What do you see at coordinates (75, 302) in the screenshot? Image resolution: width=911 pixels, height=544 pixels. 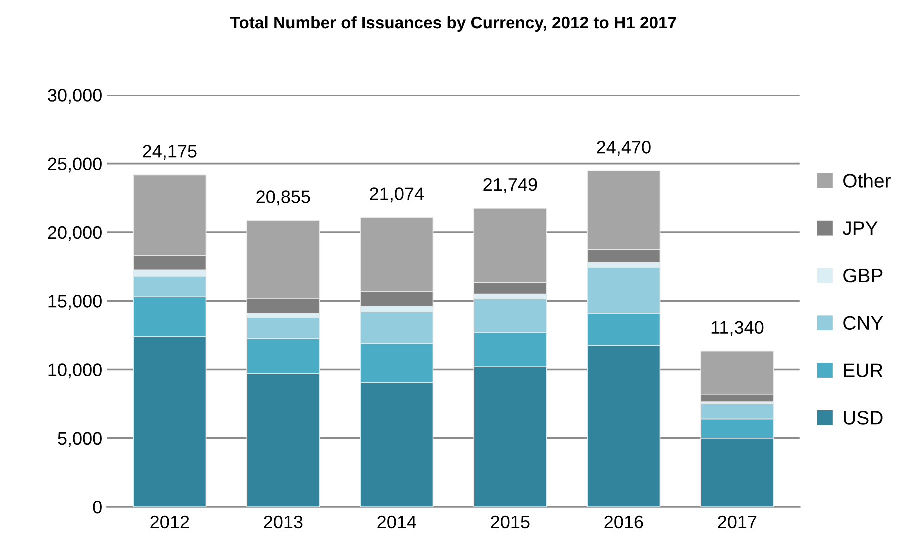 I see `y-tick-label: 15,000` at bounding box center [75, 302].